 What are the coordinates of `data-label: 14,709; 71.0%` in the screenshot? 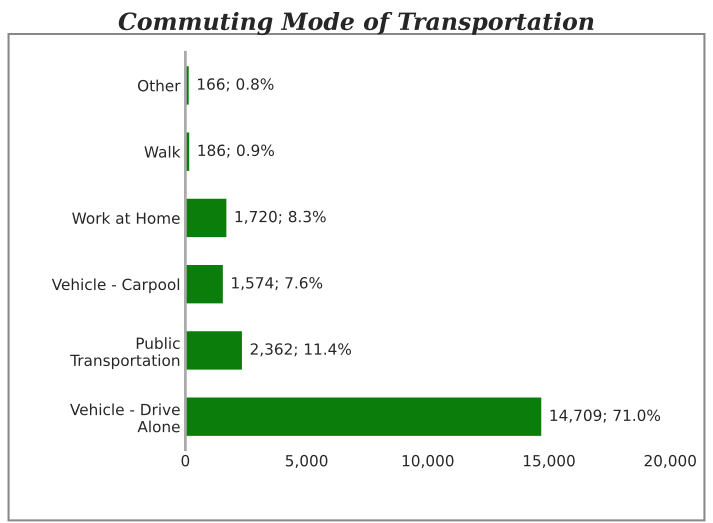 It's located at (605, 416).